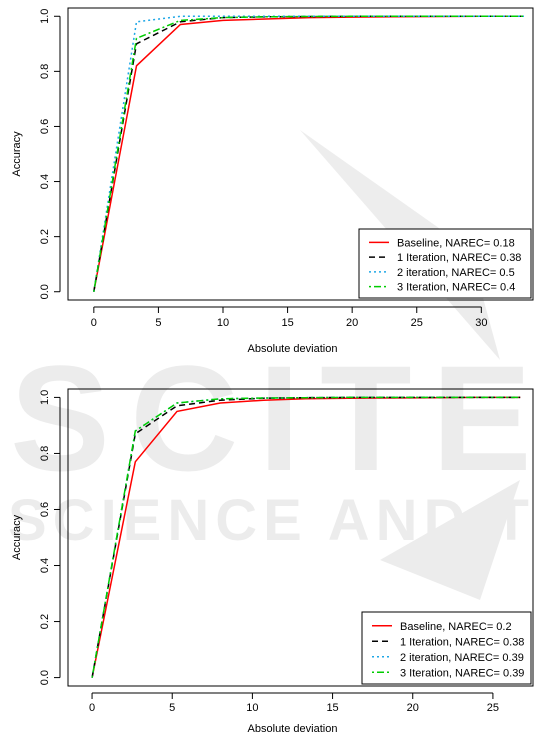 The height and width of the screenshot is (739, 537). Describe the element at coordinates (456, 243) in the screenshot. I see `legend-entry: Baseline, NAREC= 0.18` at that location.